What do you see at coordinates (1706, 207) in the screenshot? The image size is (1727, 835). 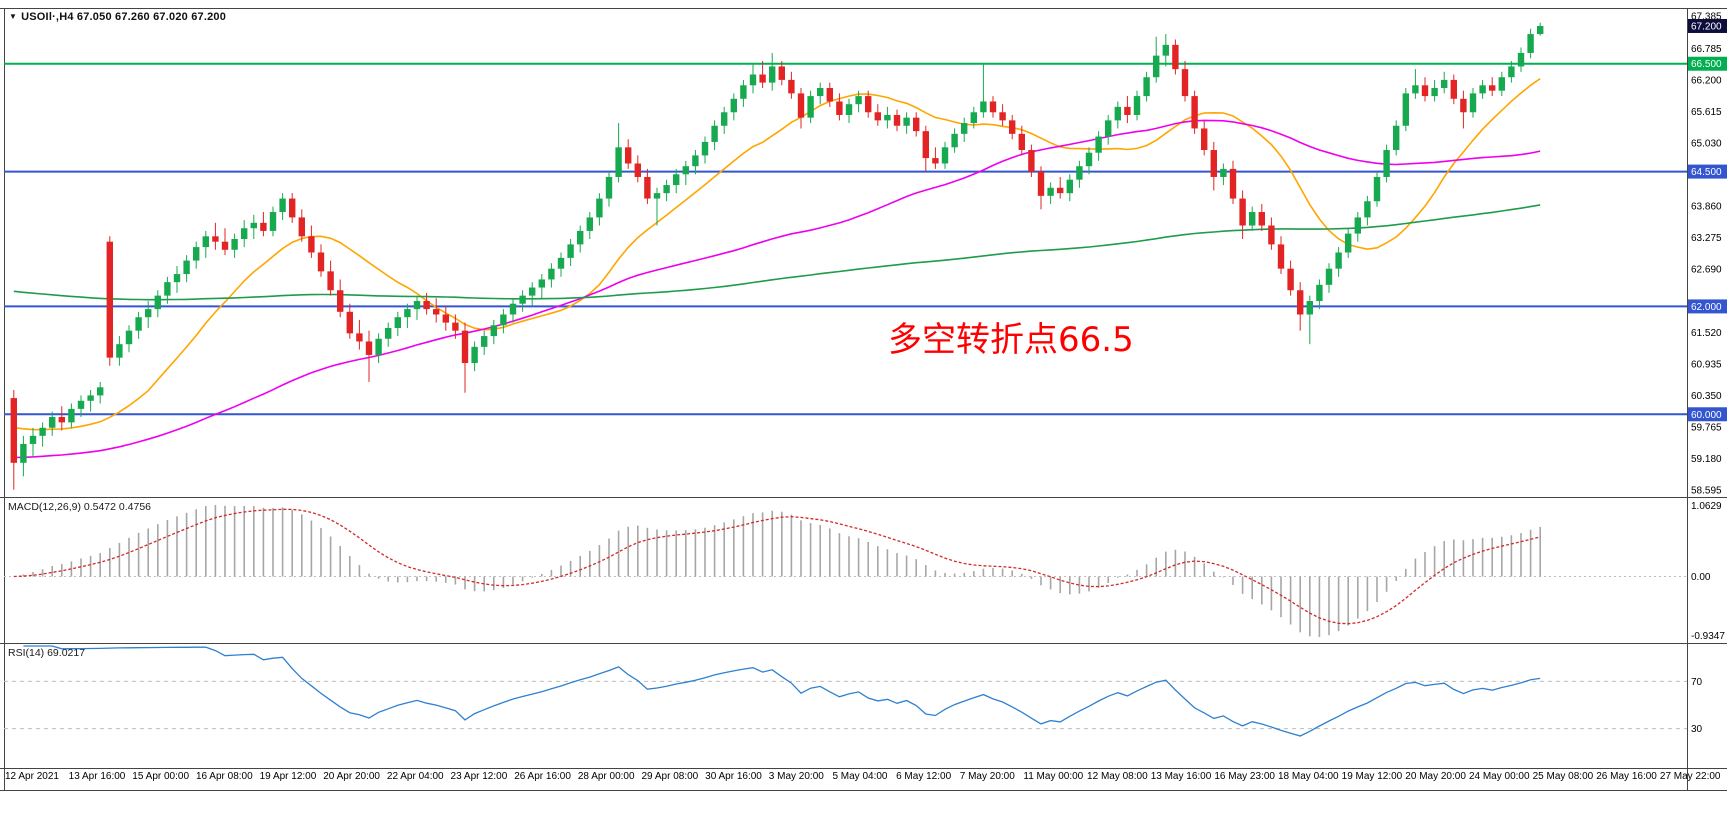 I see `price-tick-label: 63.860` at bounding box center [1706, 207].